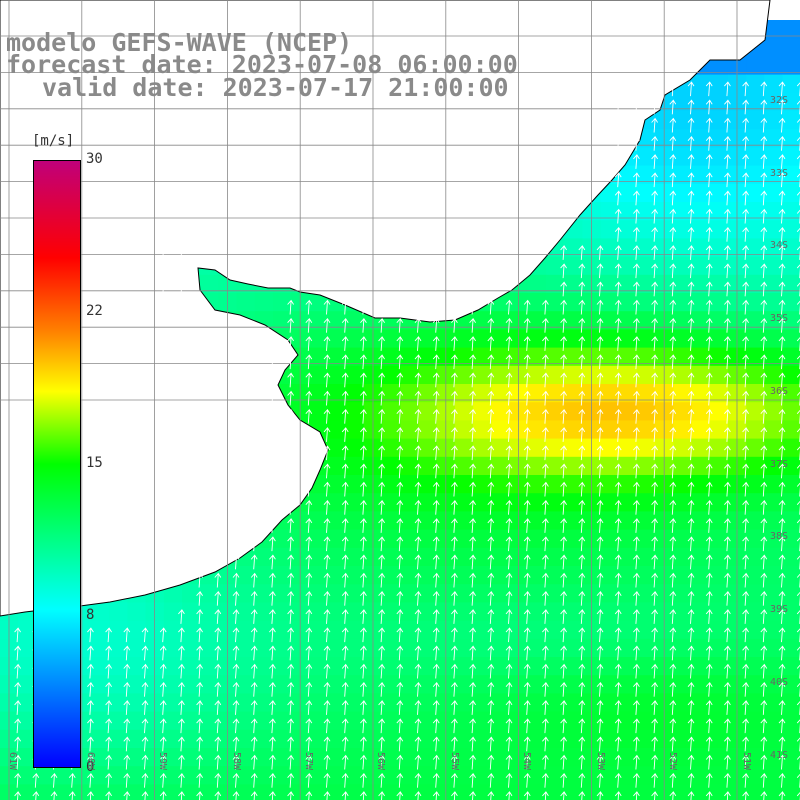  Describe the element at coordinates (53, 141) in the screenshot. I see `colorbar-unit: [m/s]` at that location.